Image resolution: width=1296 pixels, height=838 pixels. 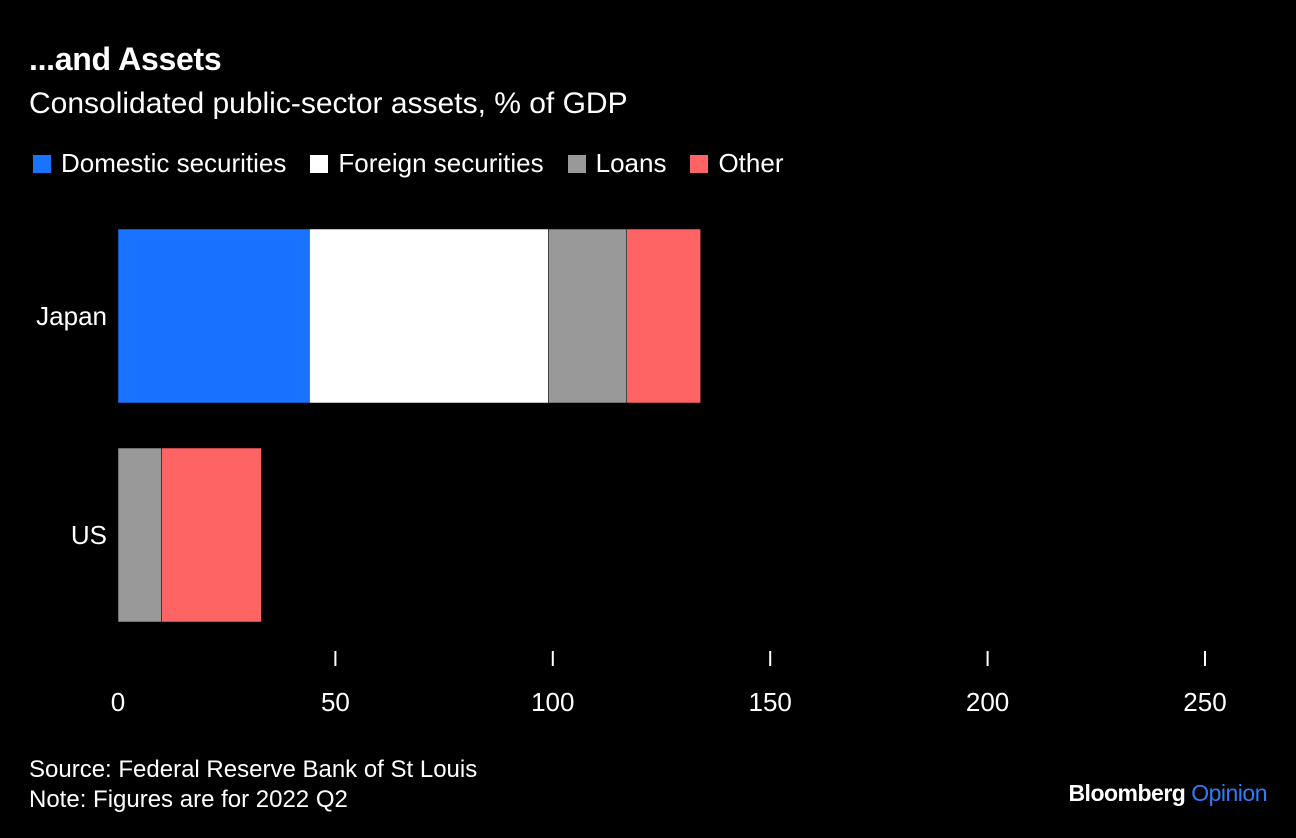 What do you see at coordinates (253, 769) in the screenshot?
I see `source-text: Source: Federal Reserve Bank of St Louis` at bounding box center [253, 769].